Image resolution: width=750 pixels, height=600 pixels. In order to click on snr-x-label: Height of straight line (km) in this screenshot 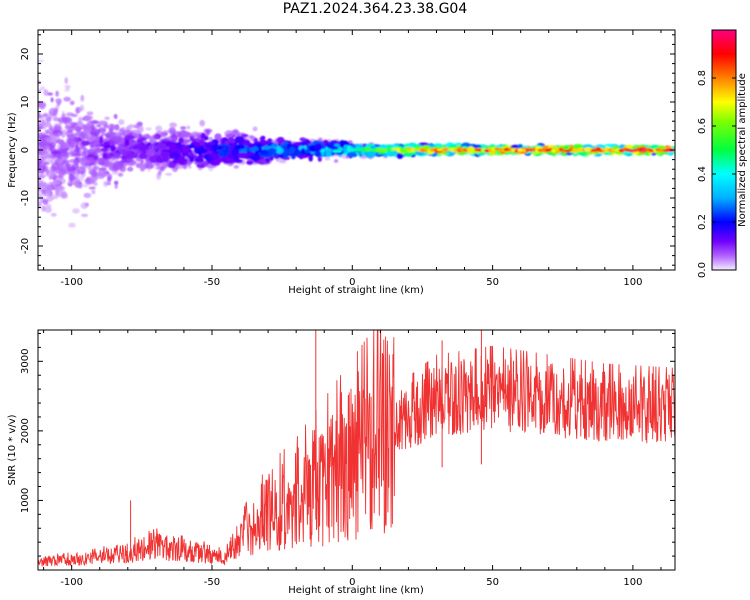, I will do `click(356, 590)`.